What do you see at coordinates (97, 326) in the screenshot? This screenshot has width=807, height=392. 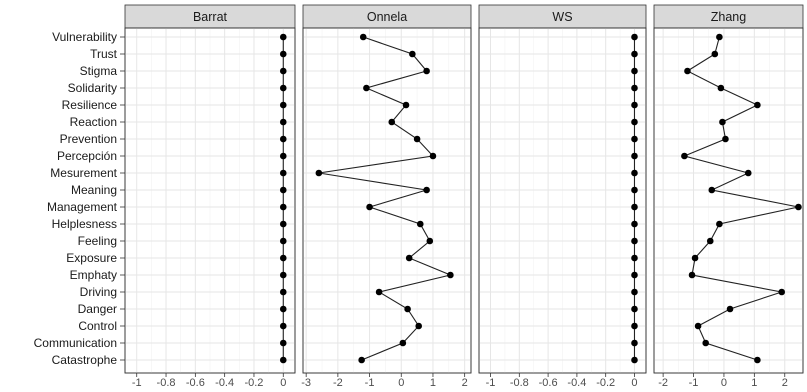 I see `category-label-control: Control` at bounding box center [97, 326].